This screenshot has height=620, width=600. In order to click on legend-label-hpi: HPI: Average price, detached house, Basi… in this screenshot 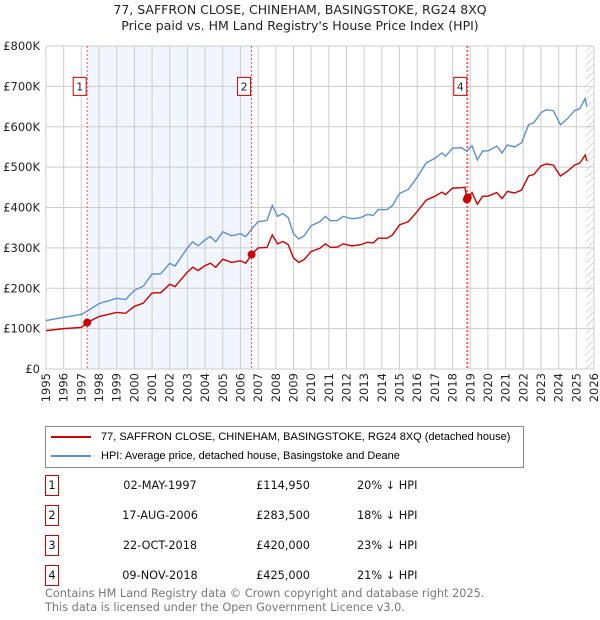, I will do `click(250, 456)`.